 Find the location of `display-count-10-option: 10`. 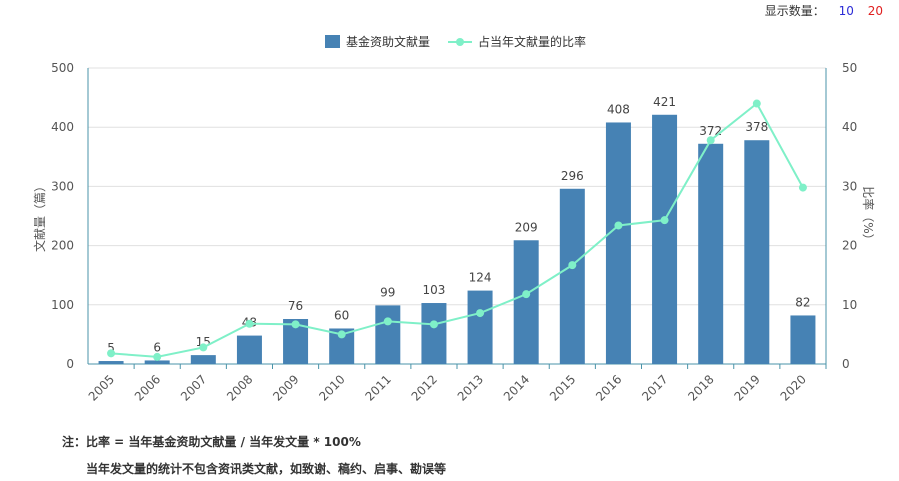

display-count-10-option: 10 is located at coordinates (846, 11).